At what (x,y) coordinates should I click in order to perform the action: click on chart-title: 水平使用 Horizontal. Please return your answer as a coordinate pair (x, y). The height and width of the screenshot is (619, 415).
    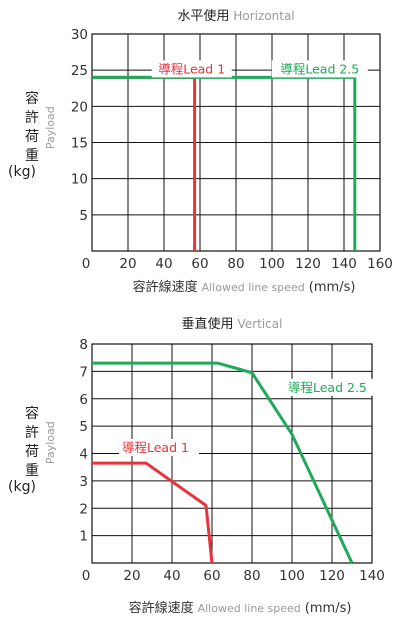
    Looking at the image, I should click on (235, 16).